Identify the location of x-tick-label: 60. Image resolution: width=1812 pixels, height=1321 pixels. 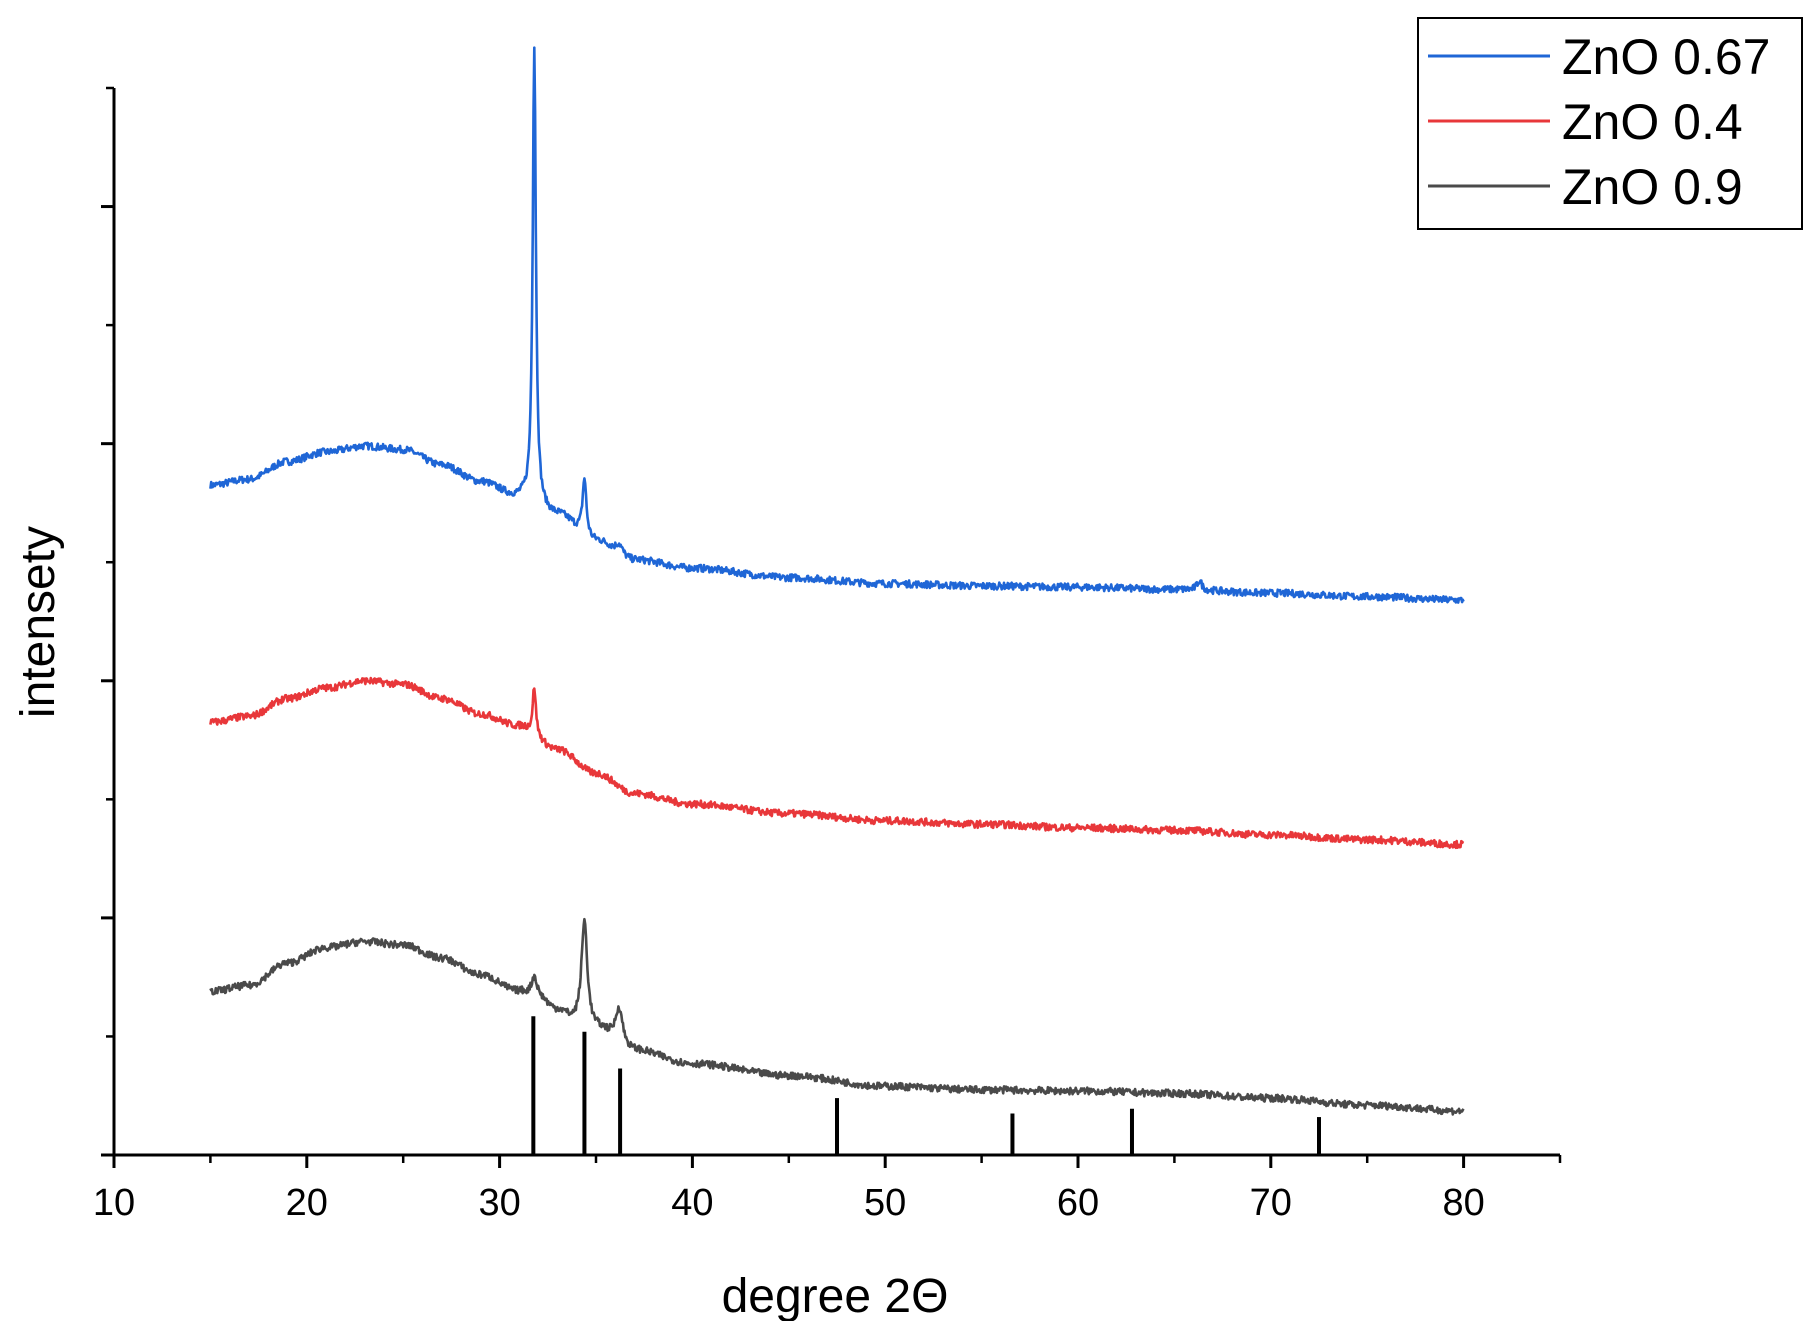
(1078, 1203).